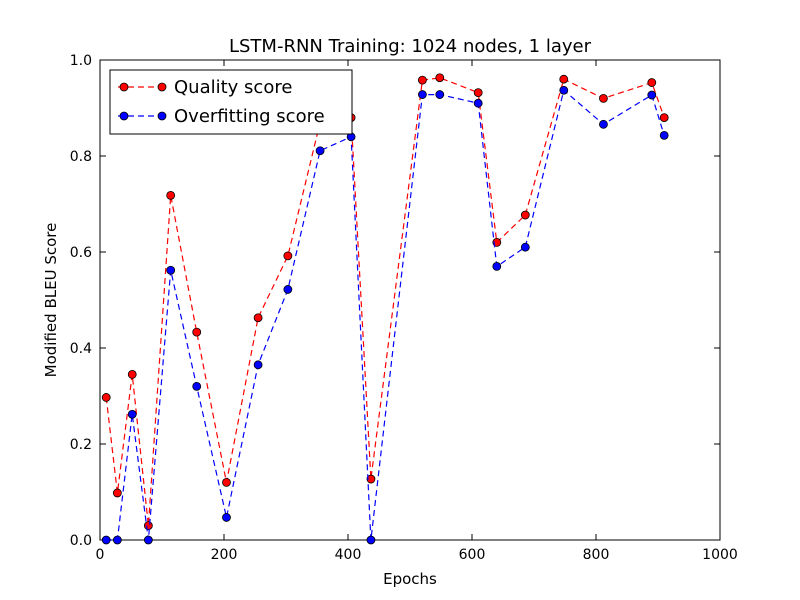 This screenshot has width=800, height=600. I want to click on y-tick-label: 0.4, so click(81, 349).